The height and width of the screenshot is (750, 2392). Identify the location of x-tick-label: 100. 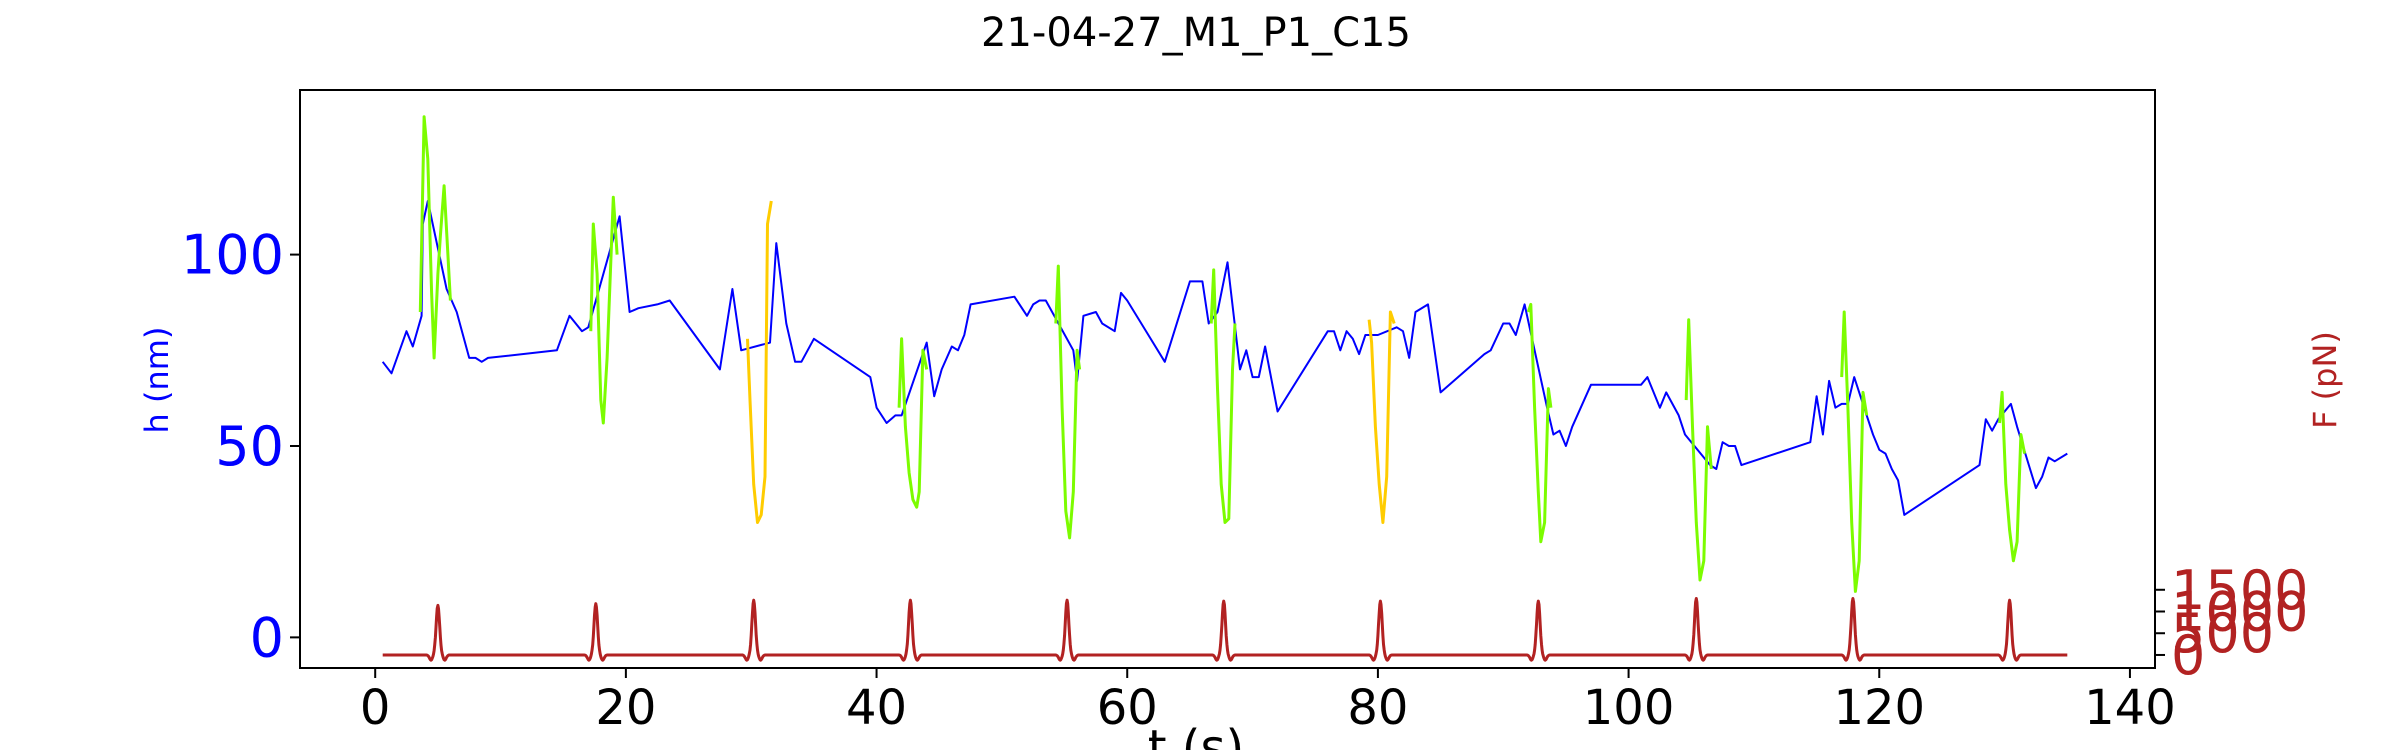
(1629, 708).